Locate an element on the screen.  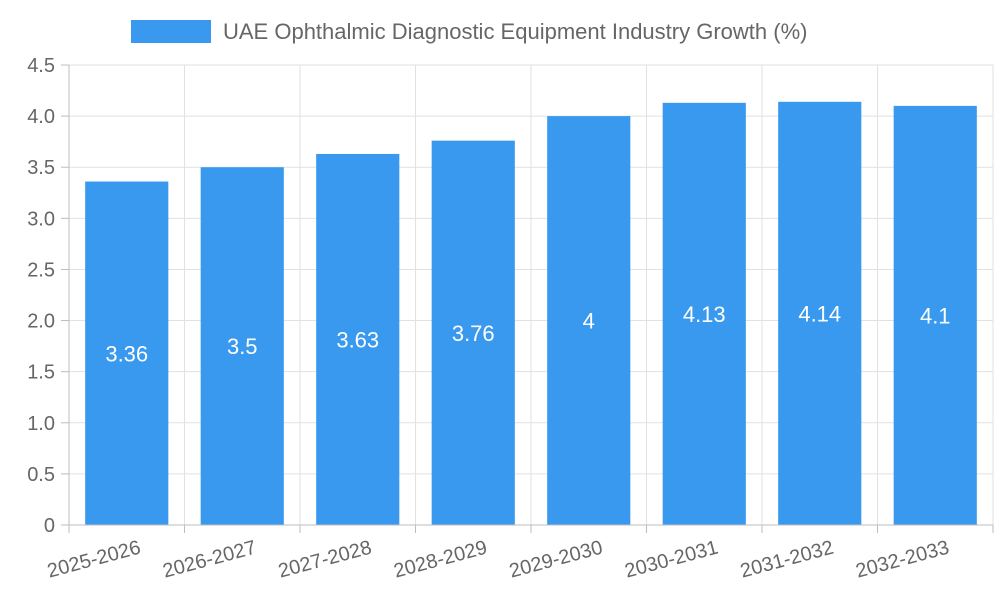
y-tick-label: 1.5 is located at coordinates (41, 373).